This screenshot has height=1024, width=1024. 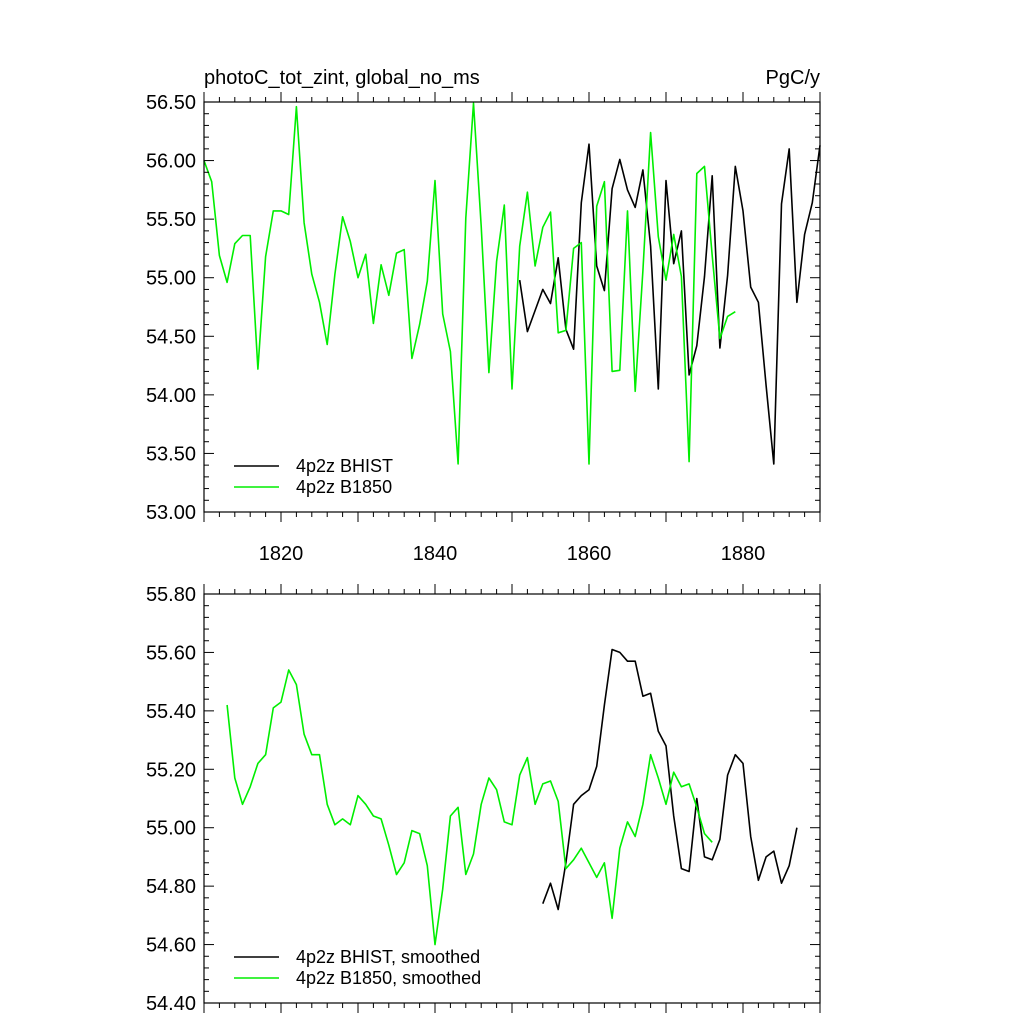 What do you see at coordinates (469, 807) in the screenshot?
I see `series-line-b1850` at bounding box center [469, 807].